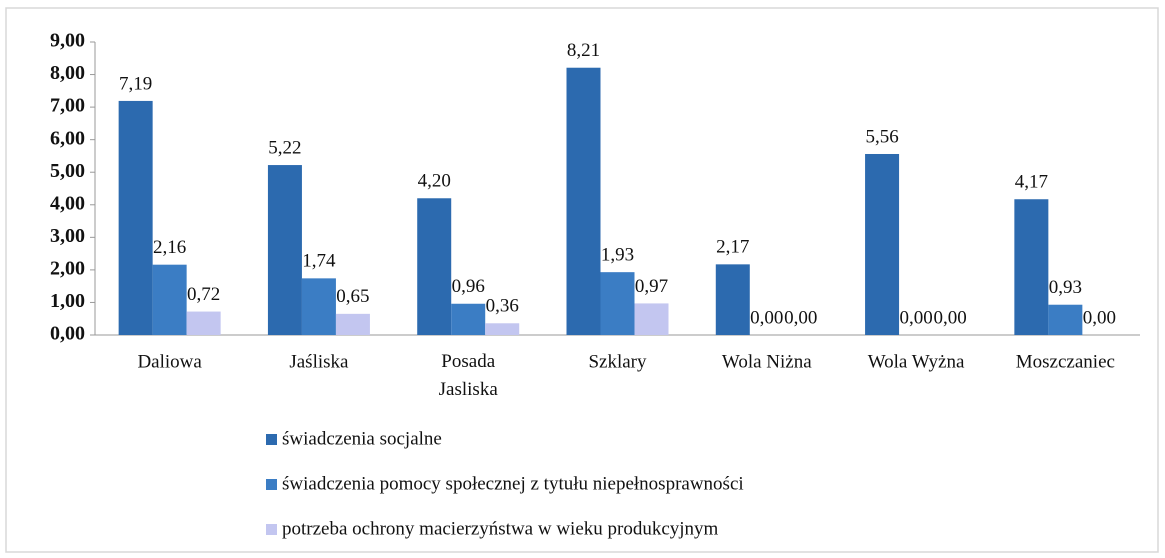 This screenshot has width=1165, height=558. I want to click on data-label: 4,20, so click(434, 181).